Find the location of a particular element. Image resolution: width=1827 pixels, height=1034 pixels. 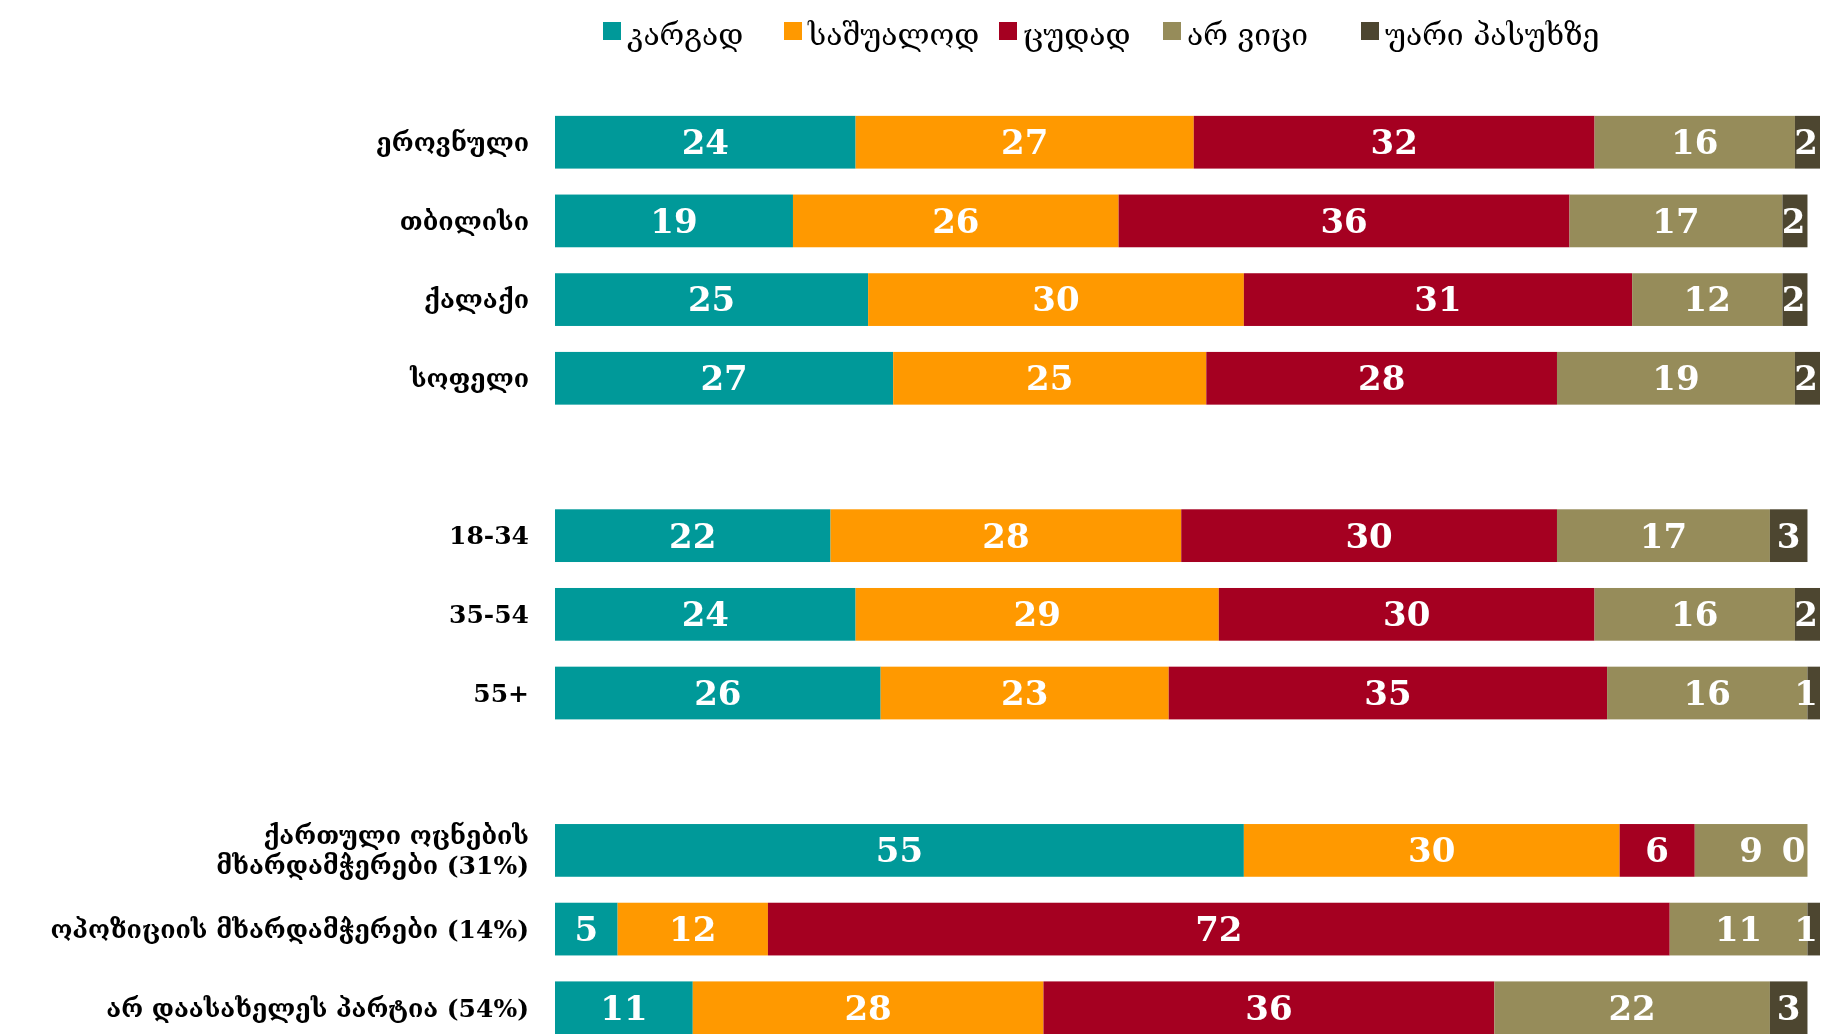

y-tick-label: ქალაქი is located at coordinates (476, 300).